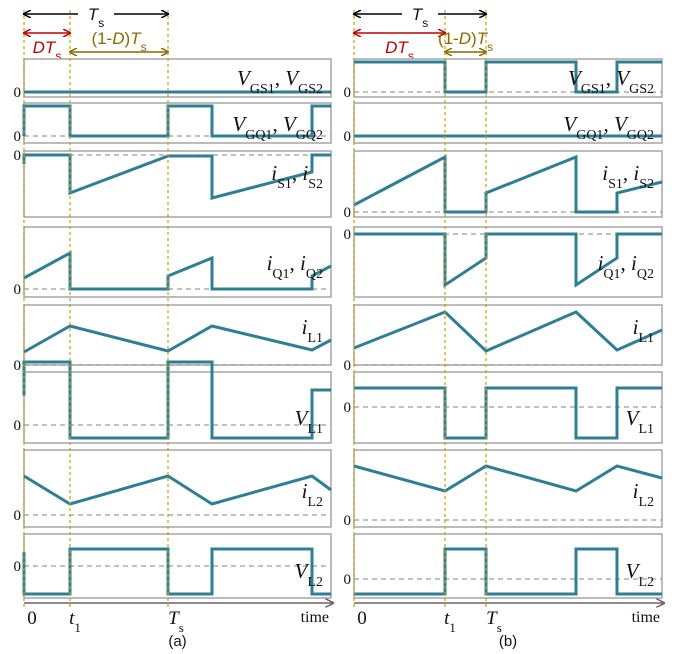  I want to click on off-label-part: ), so click(474, 38).